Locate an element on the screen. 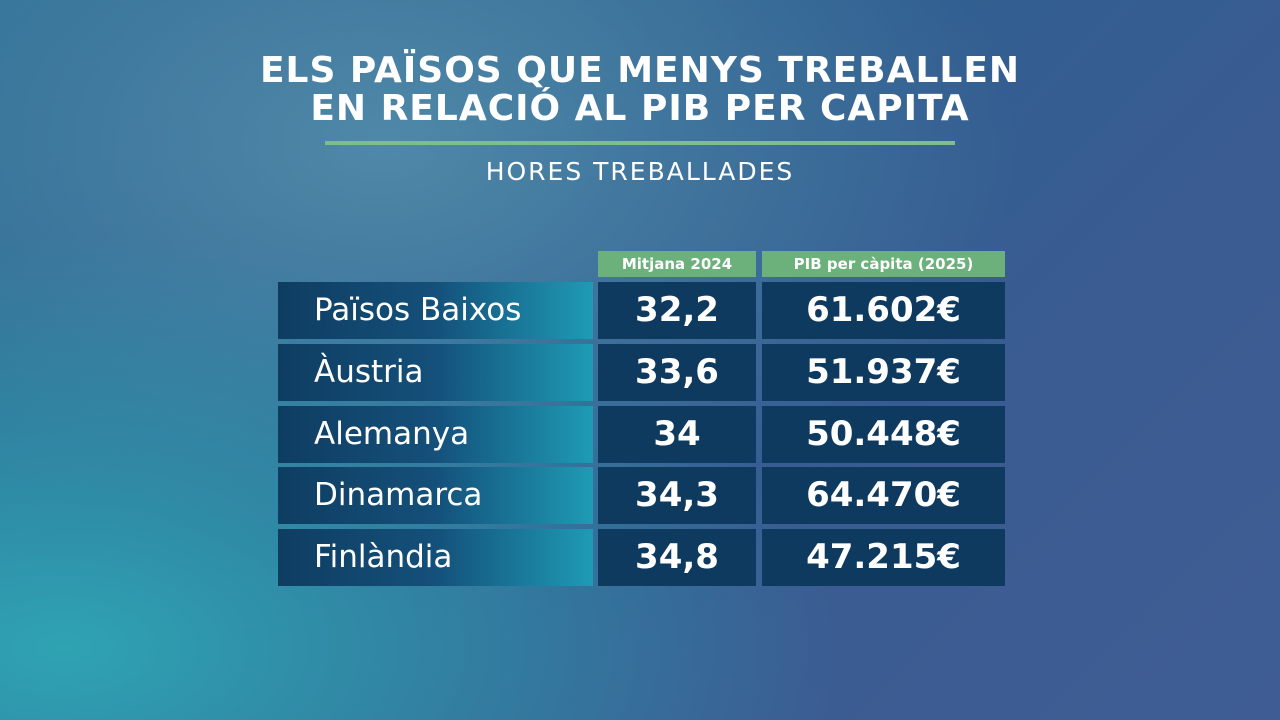 This screenshot has width=1280, height=720. country-cell: Àustria is located at coordinates (435, 372).